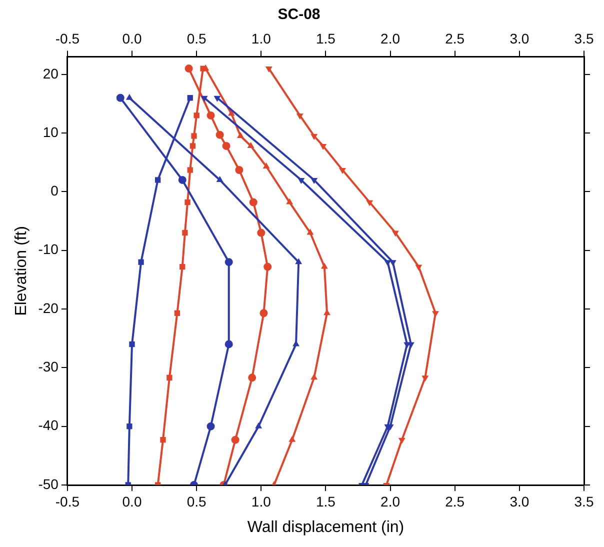 The image size is (604, 547). I want to click on x-tick-label: 0.0, so click(132, 501).